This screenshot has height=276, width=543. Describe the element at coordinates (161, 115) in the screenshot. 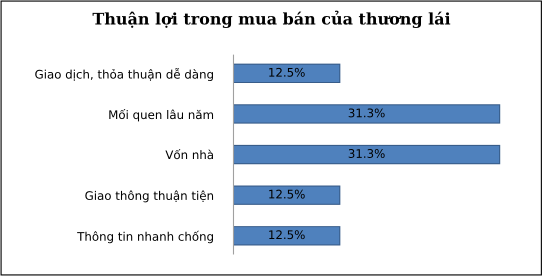

I see `y-tick-label: Mối quen lâu năm` at that location.